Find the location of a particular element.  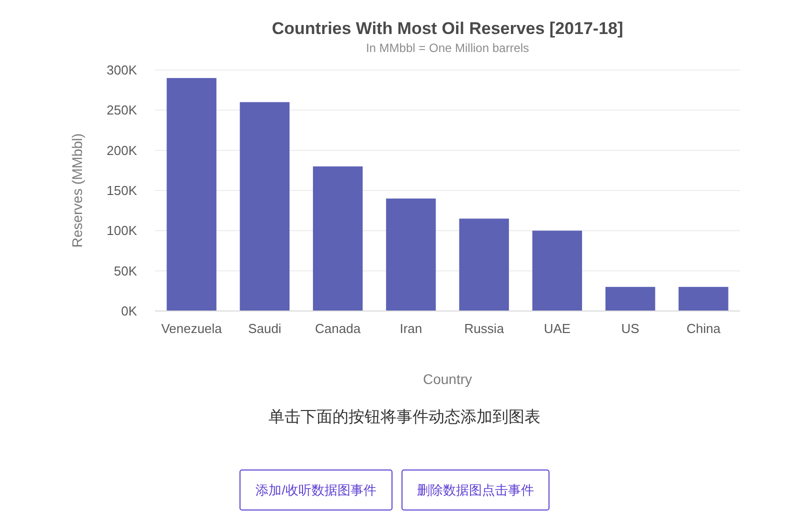

x-tick-label: Russia is located at coordinates (484, 328).